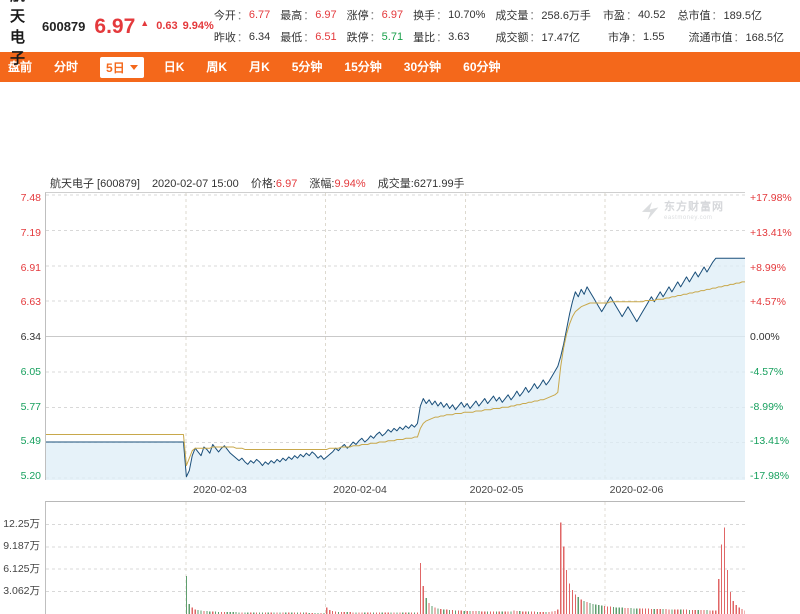 The height and width of the screenshot is (614, 800). I want to click on axis-tick-label: 6.63, so click(30, 302).